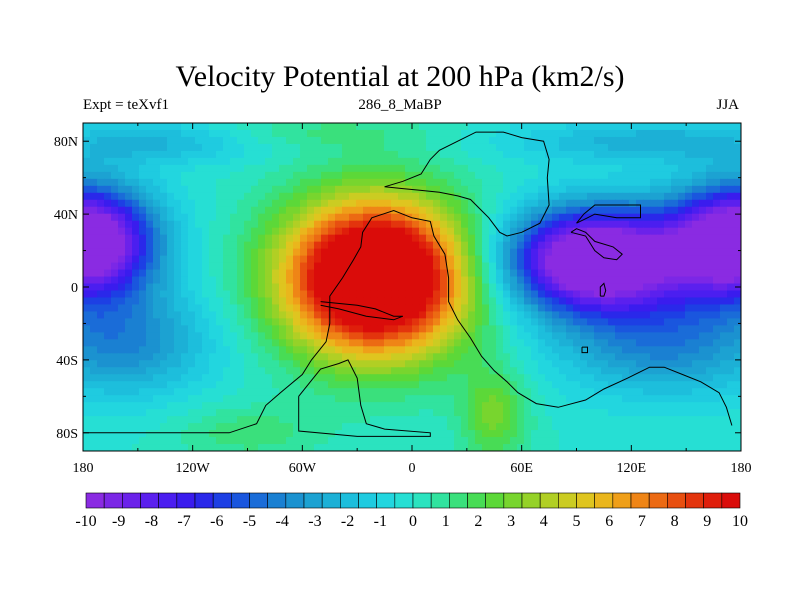 The image size is (800, 600). I want to click on period-label: 286_8_MaBP, so click(400, 105).